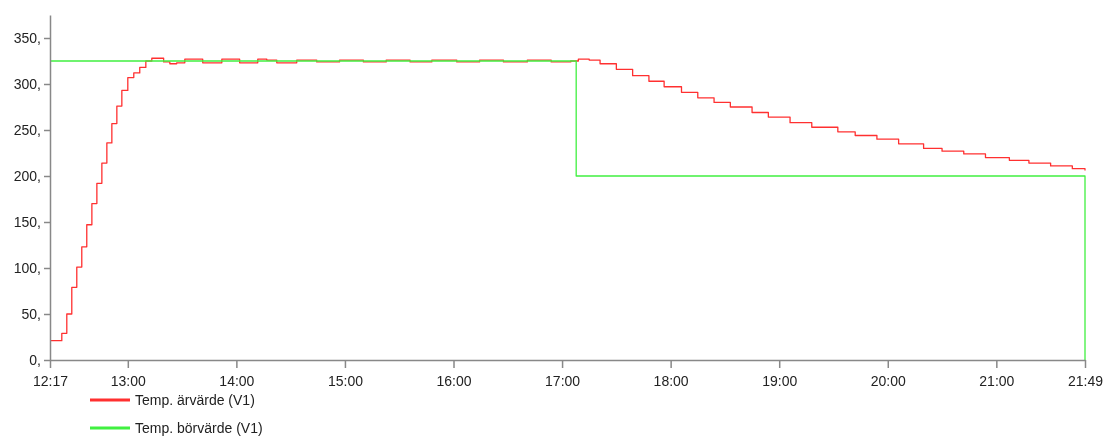 The image size is (1111, 438). Describe the element at coordinates (237, 381) in the screenshot. I see `x-tick-label: 14:00` at that location.